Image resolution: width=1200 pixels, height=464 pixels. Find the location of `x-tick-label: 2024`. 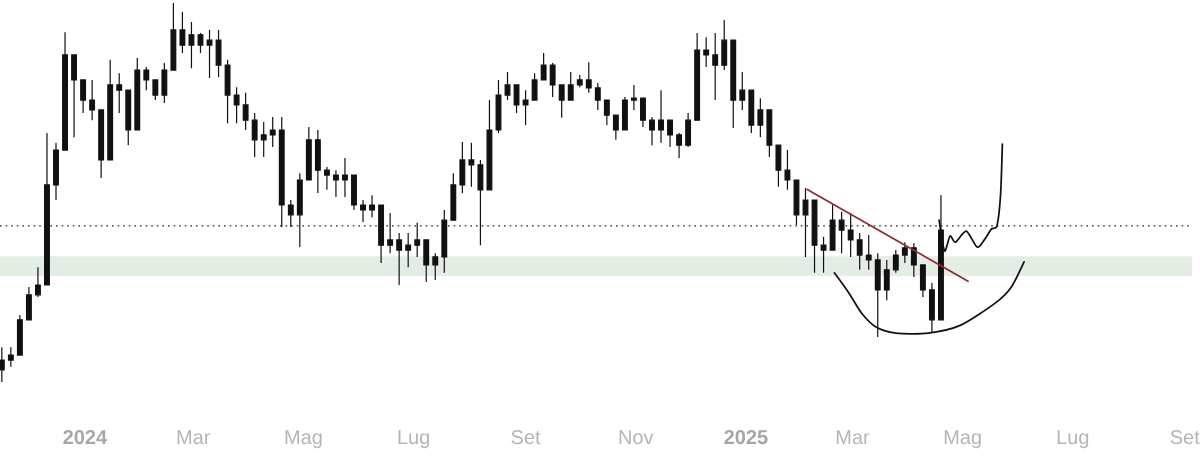

x-tick-label: 2024 is located at coordinates (85, 437).